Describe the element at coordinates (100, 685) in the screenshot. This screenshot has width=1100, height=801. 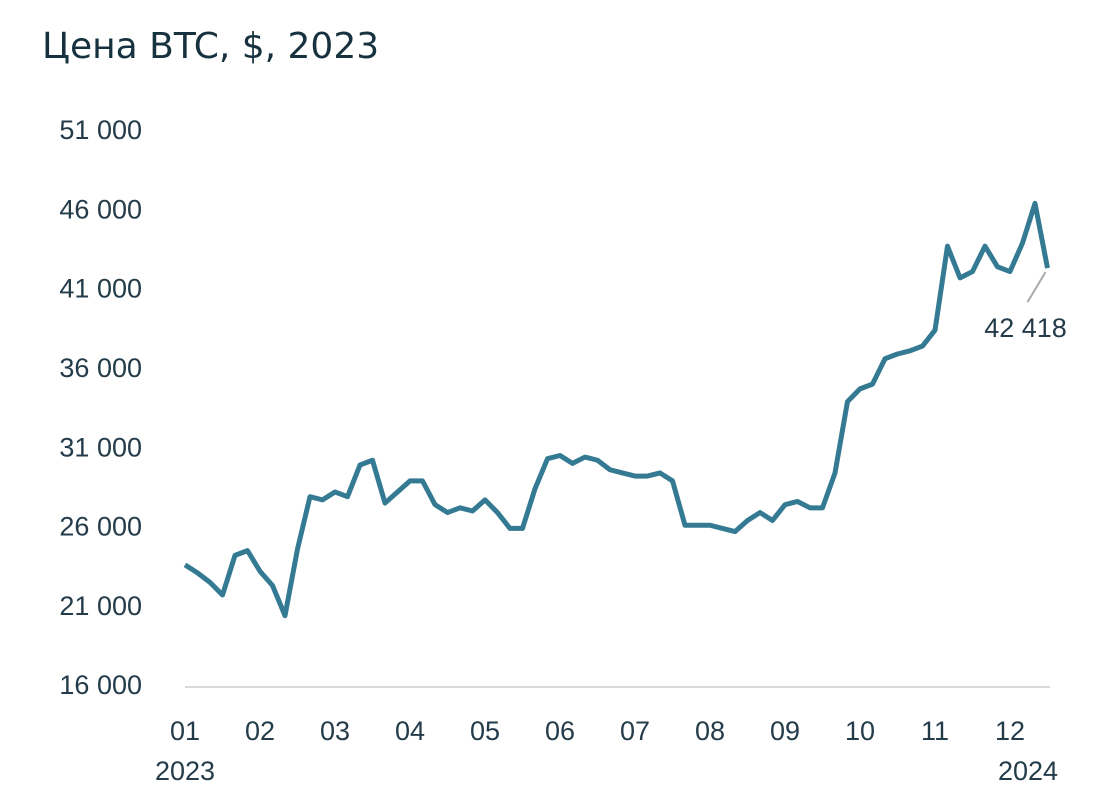
I see `y-tick-label: 16 000` at that location.